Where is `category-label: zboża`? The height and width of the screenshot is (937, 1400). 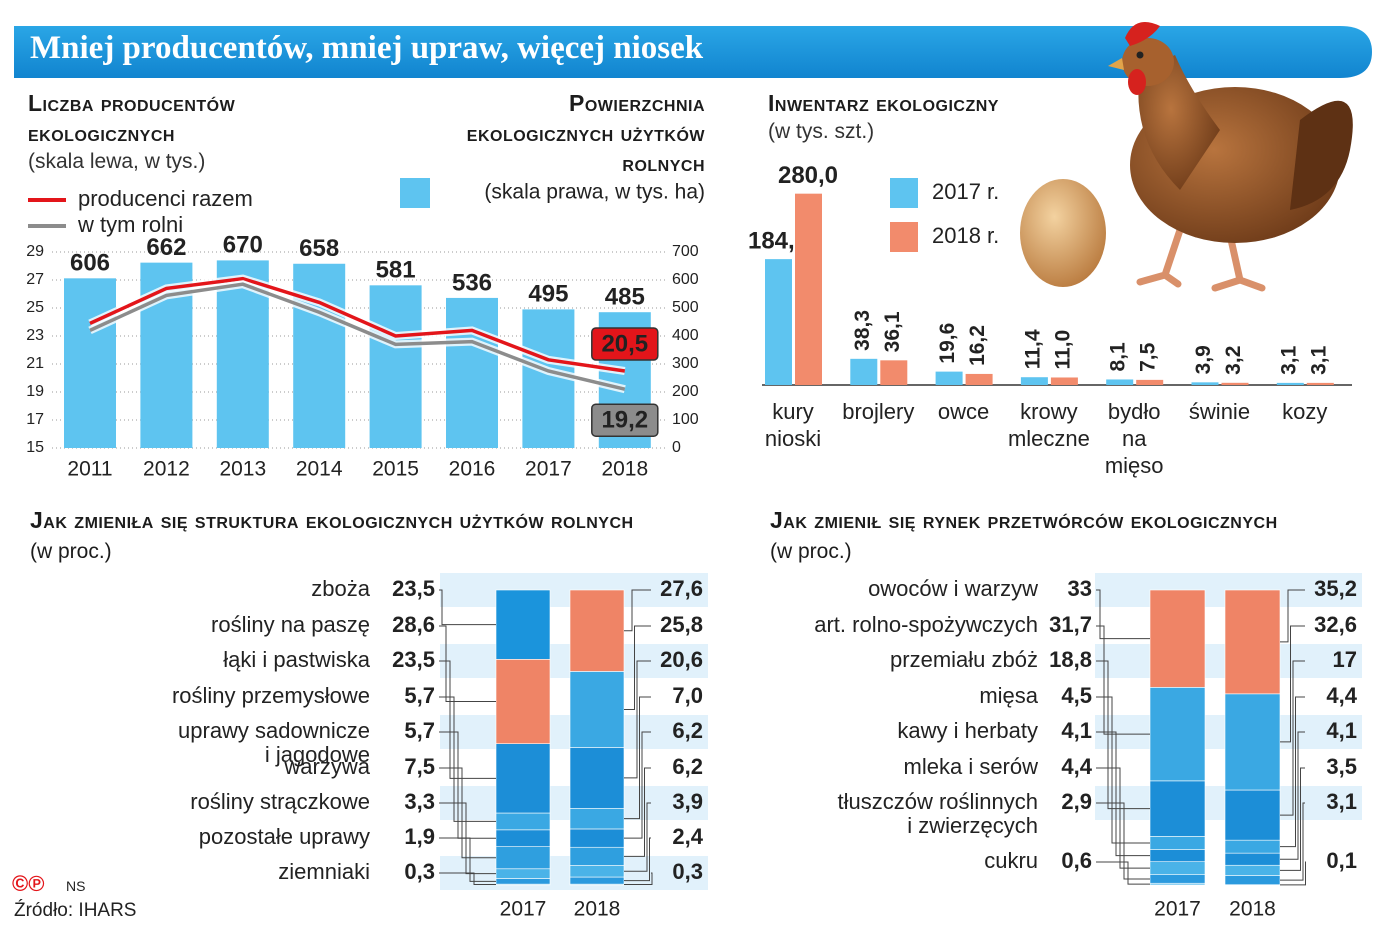 category-label: zboża is located at coordinates (340, 588).